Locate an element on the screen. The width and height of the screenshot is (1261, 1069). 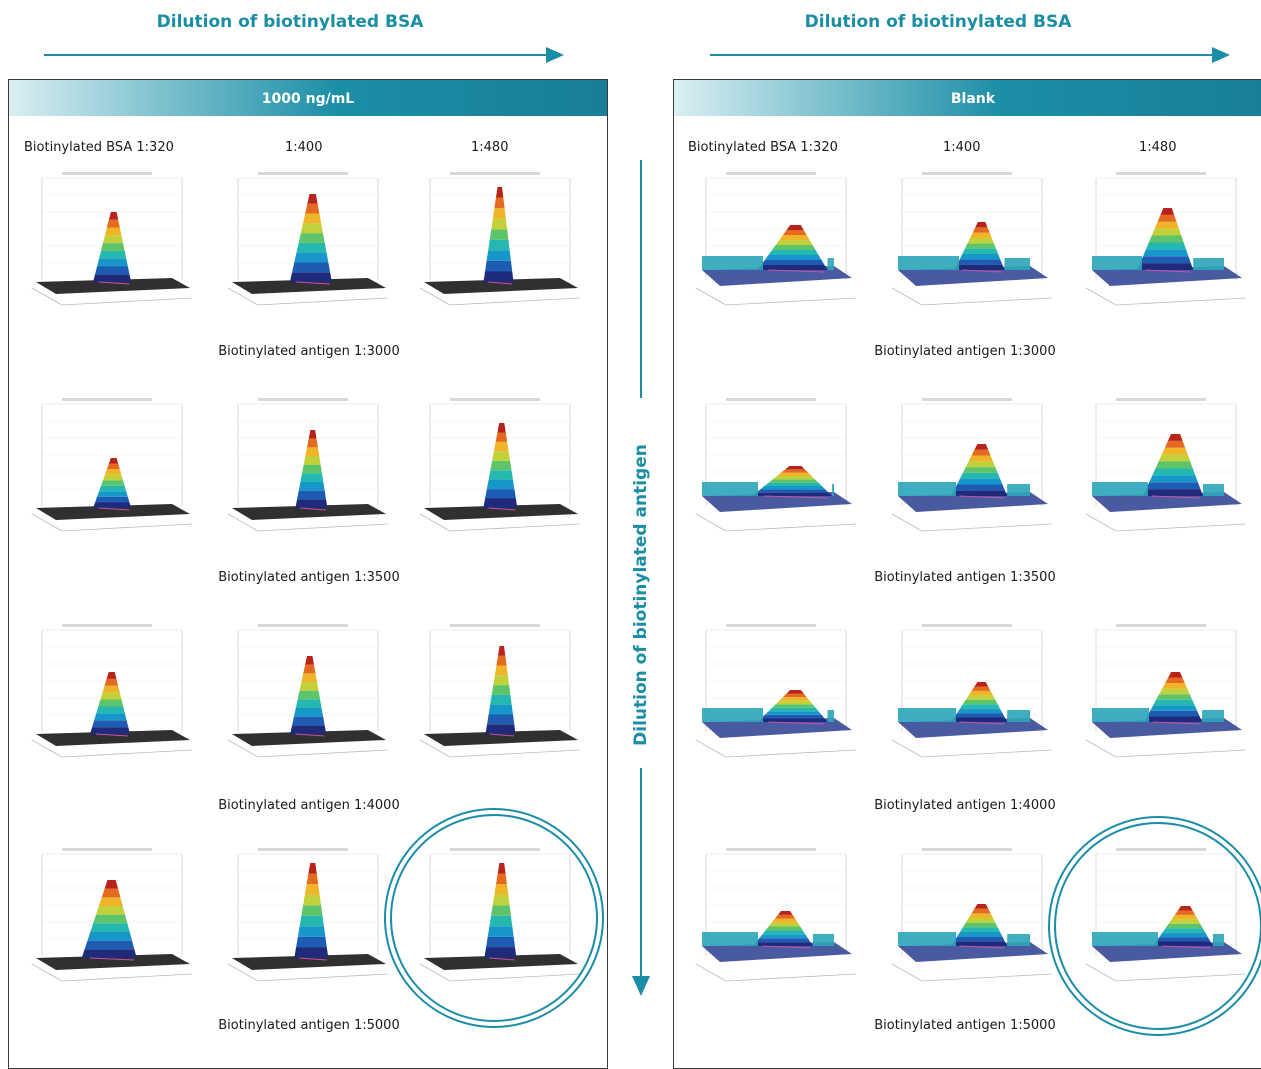
panel-header: Blank is located at coordinates (967, 98).